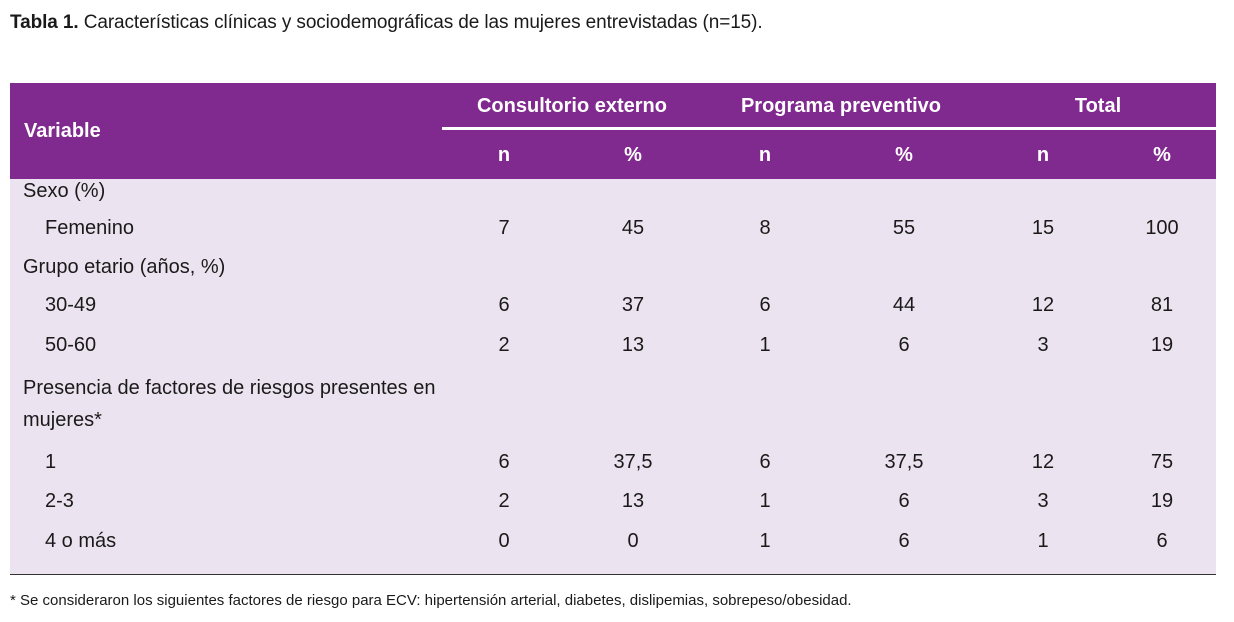 This screenshot has height=622, width=1234. What do you see at coordinates (44, 22) in the screenshot?
I see `caption-label: Tabla 1.` at bounding box center [44, 22].